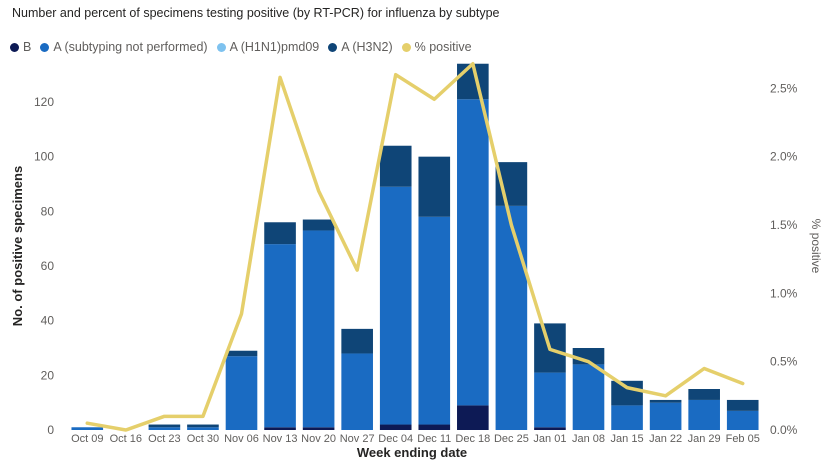  What do you see at coordinates (44, 157) in the screenshot?
I see `y-tick-label: 100` at bounding box center [44, 157].